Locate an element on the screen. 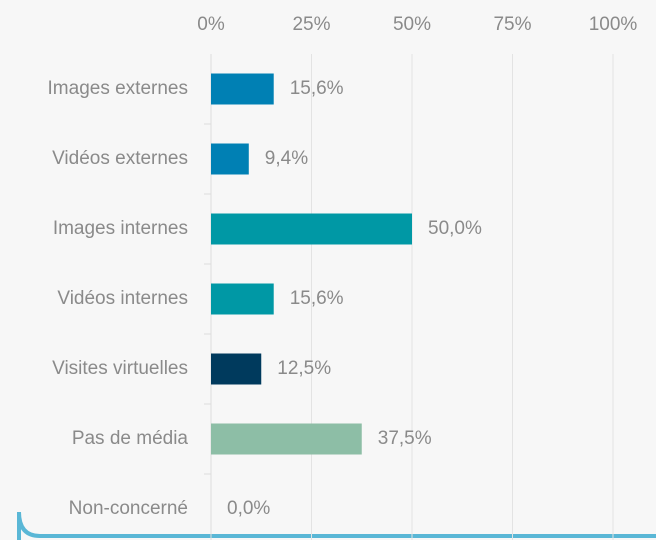 The height and width of the screenshot is (540, 656). y-tick-label: Vidéos externes is located at coordinates (120, 158).